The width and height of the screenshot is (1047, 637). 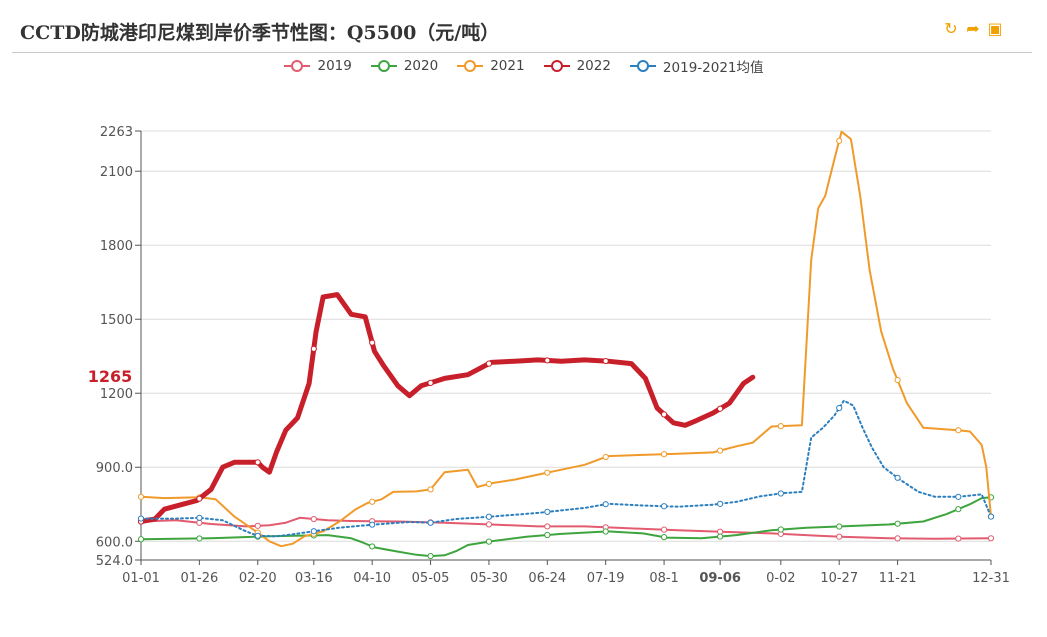 I want to click on legend-item: 2022, so click(x=577, y=66).